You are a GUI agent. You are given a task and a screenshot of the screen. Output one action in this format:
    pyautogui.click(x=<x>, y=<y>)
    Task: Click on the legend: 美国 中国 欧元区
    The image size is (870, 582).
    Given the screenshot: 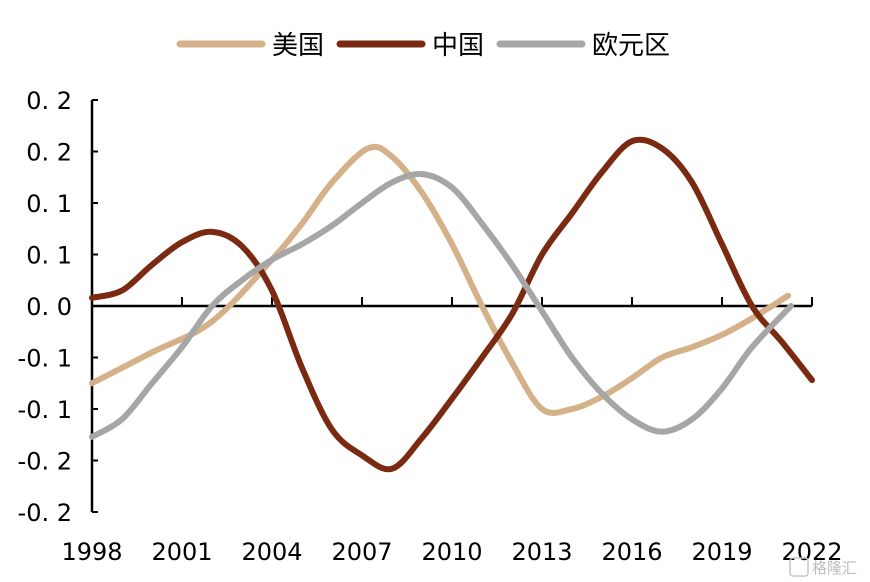 What is the action you would take?
    pyautogui.click(x=423, y=46)
    